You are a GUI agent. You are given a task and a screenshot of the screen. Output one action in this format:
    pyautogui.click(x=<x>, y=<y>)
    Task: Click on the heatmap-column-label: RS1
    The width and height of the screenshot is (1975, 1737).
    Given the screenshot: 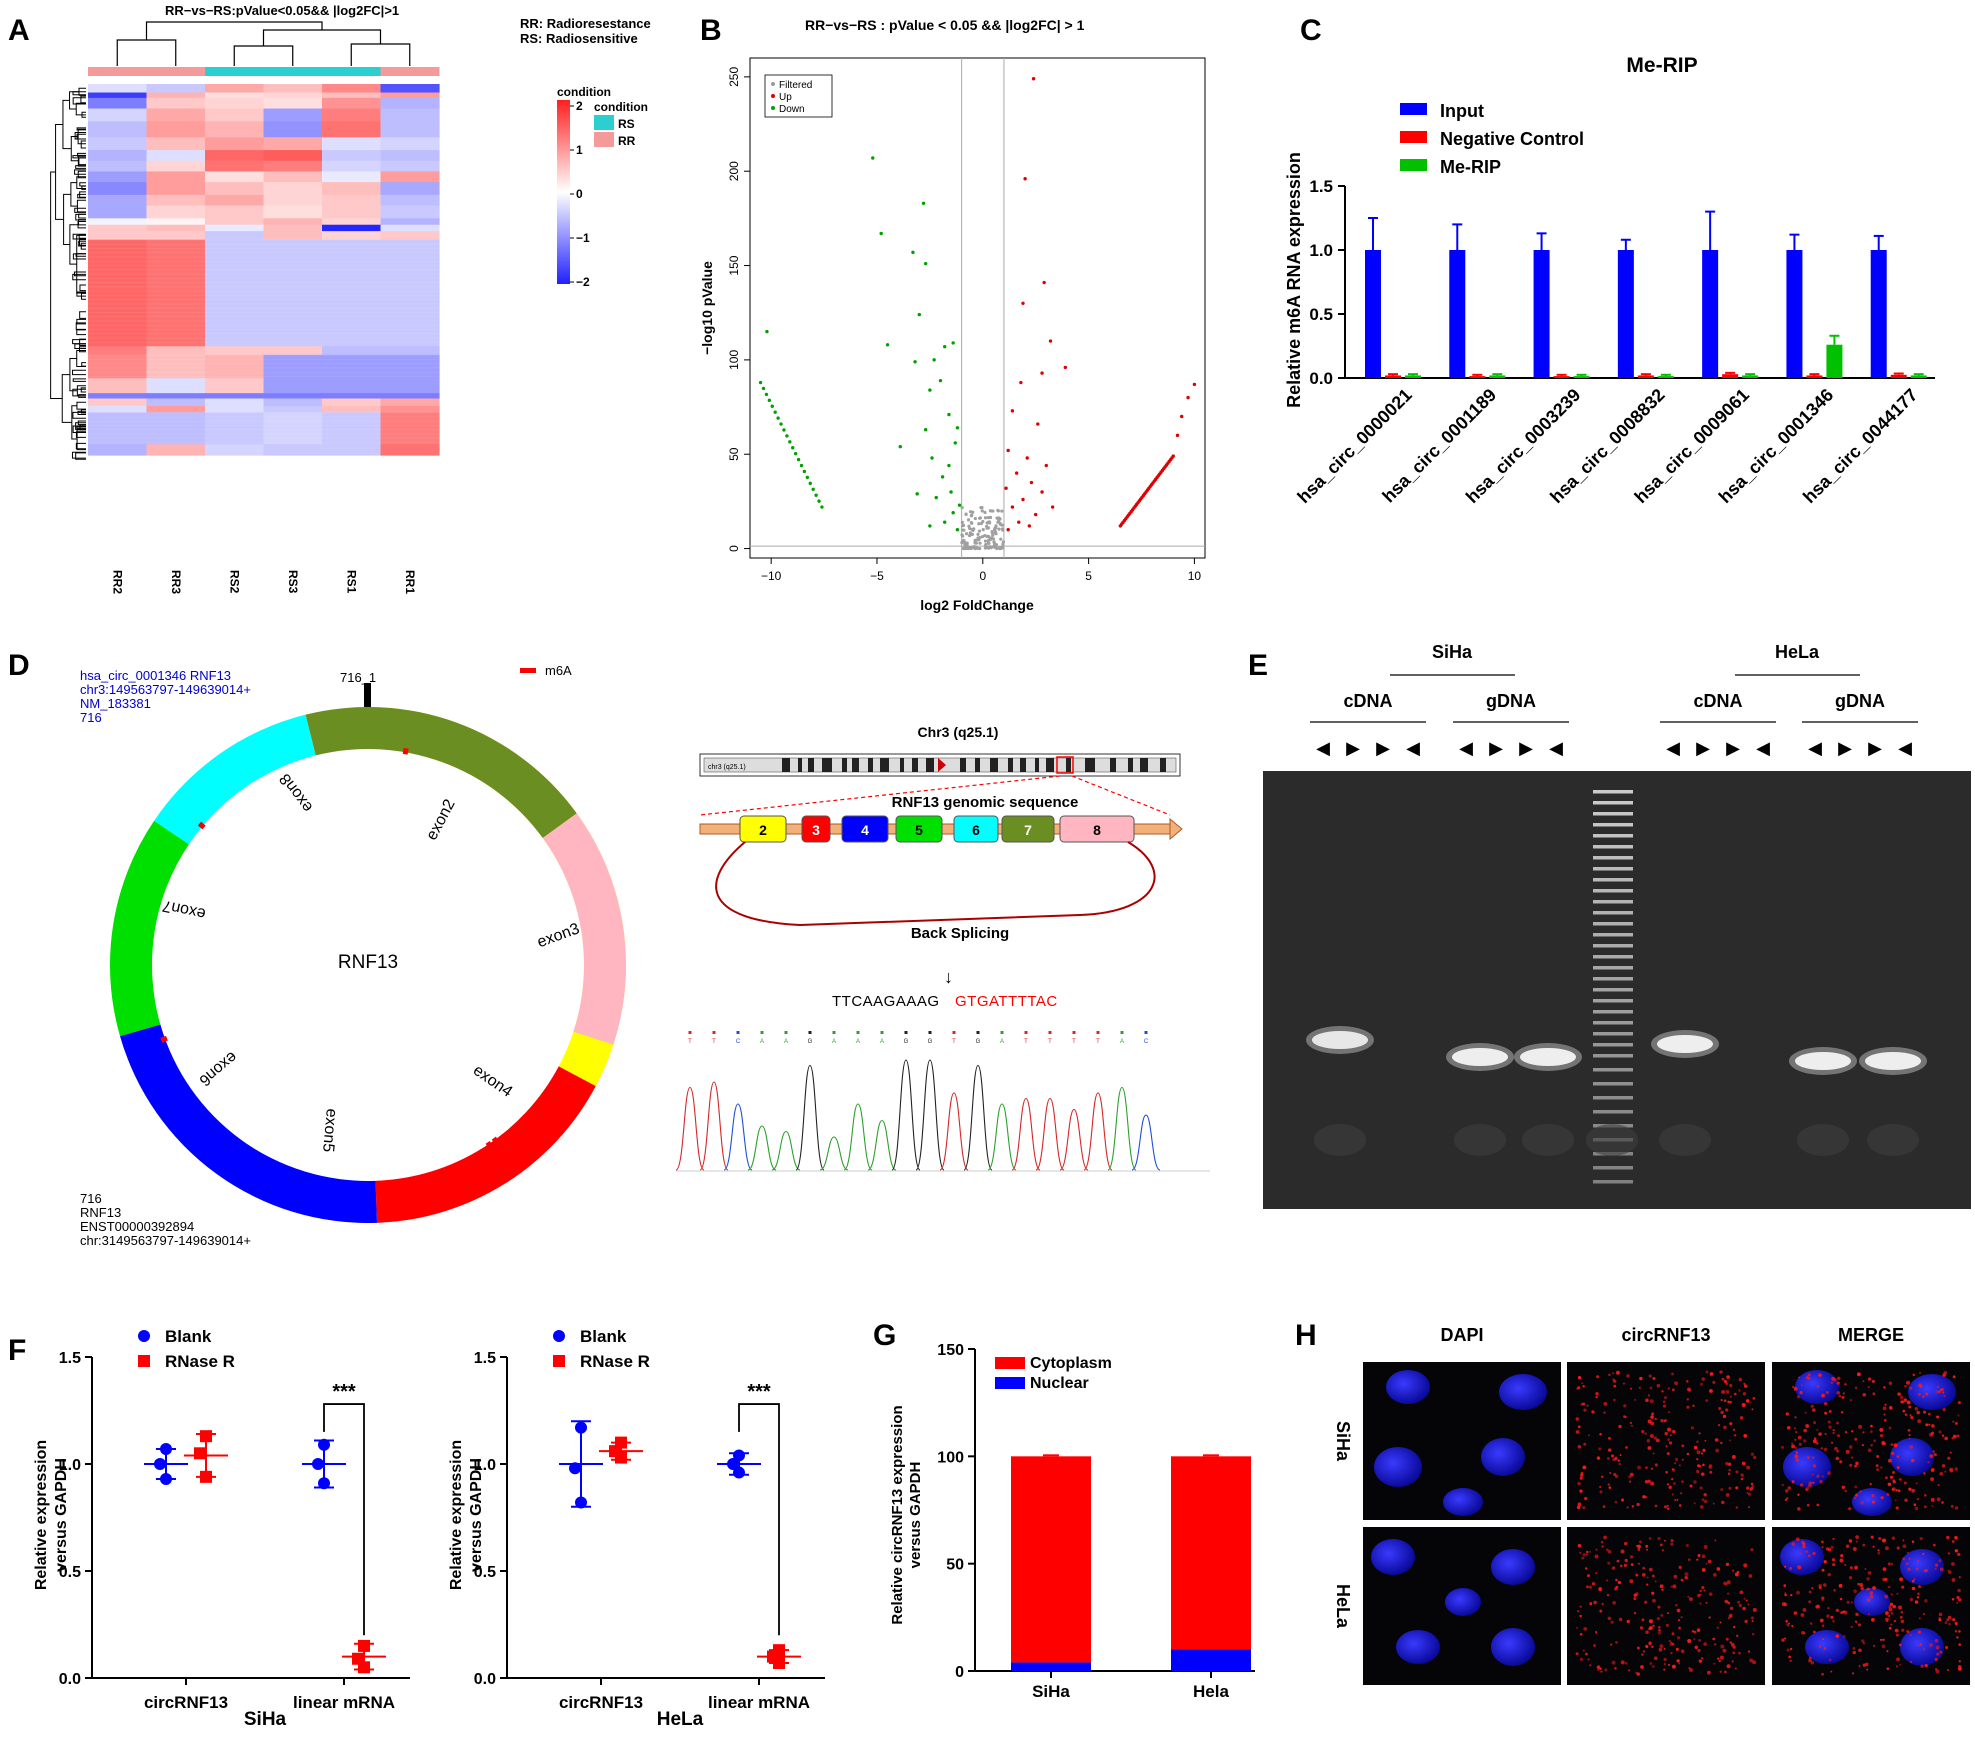 What is the action you would take?
    pyautogui.click(x=351, y=582)
    